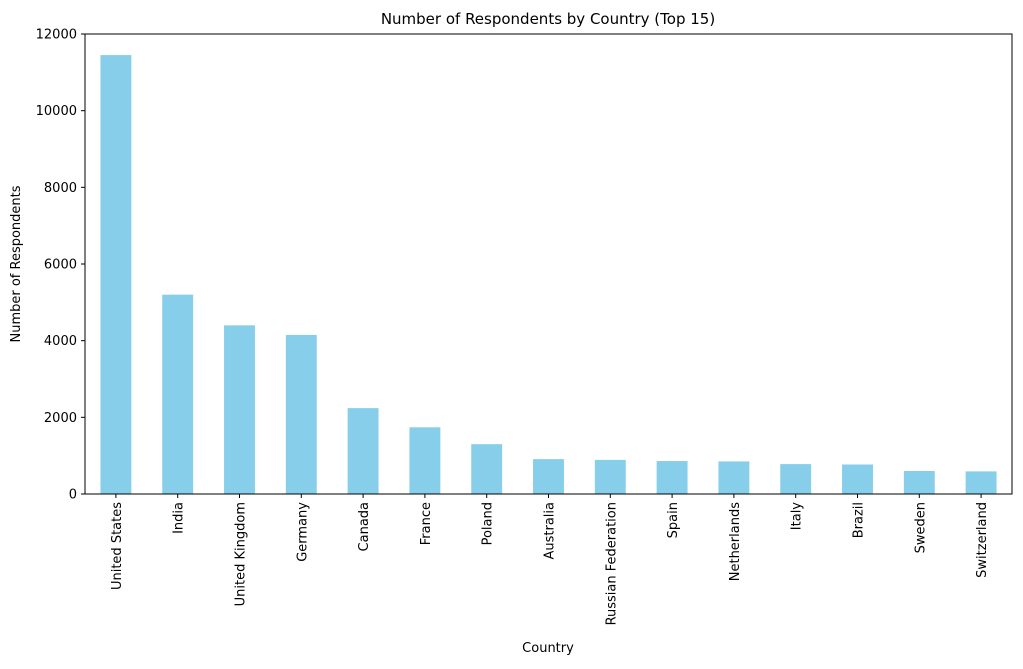  I want to click on y-tick-label: 6000, so click(60, 265).